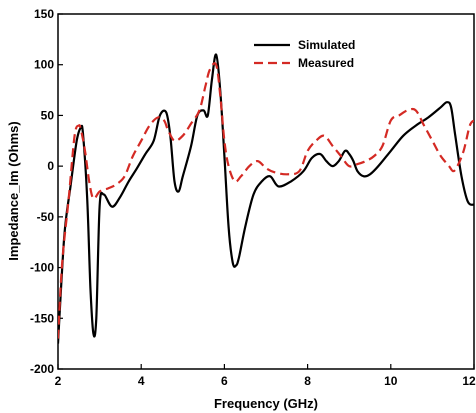 The image size is (476, 413). I want to click on x-tick-label: 6, so click(224, 381).